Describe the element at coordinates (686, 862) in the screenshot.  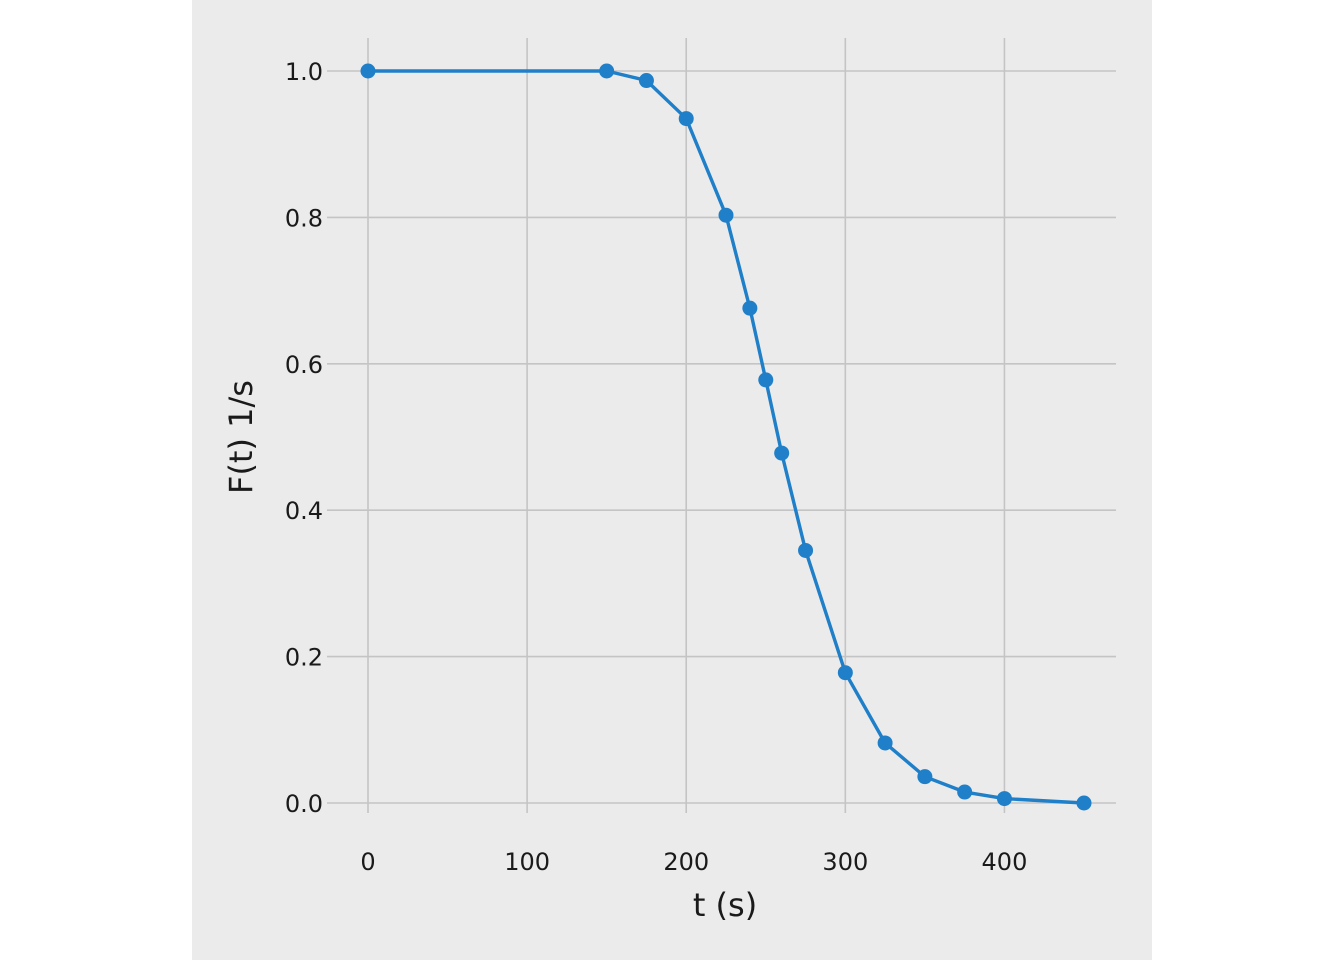
I see `x-tick-label: 200` at that location.